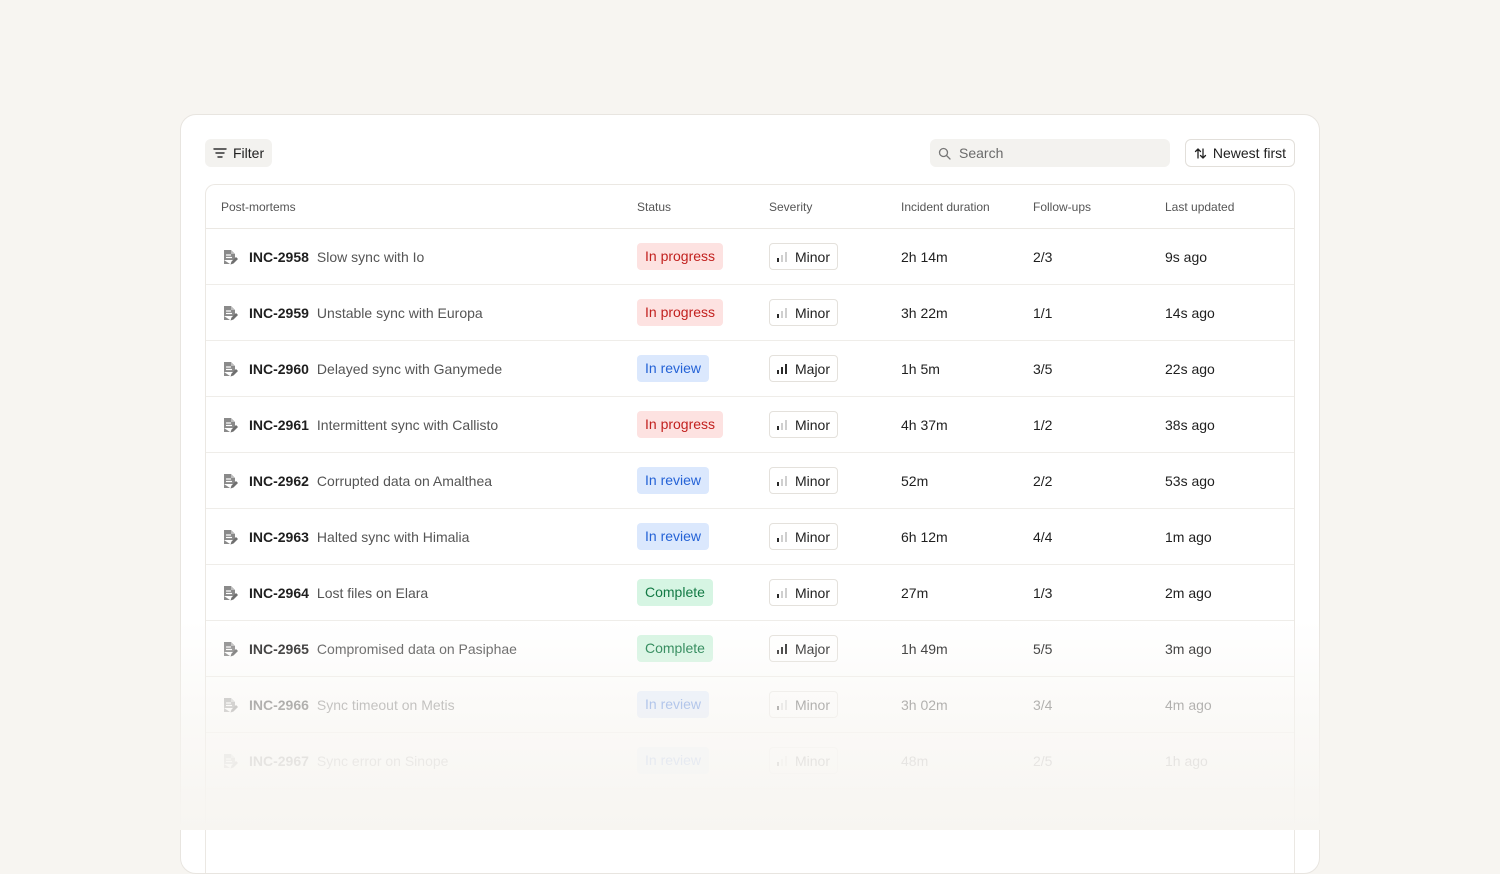  I want to click on last-updated-cell: 3m ago, so click(1188, 648).